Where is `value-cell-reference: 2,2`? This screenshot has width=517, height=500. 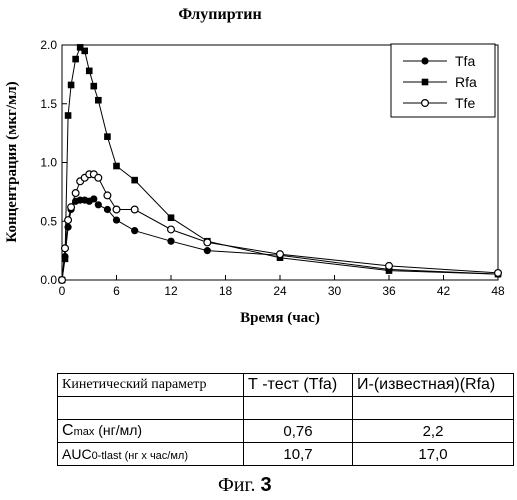
value-cell-reference: 2,2 is located at coordinates (433, 431).